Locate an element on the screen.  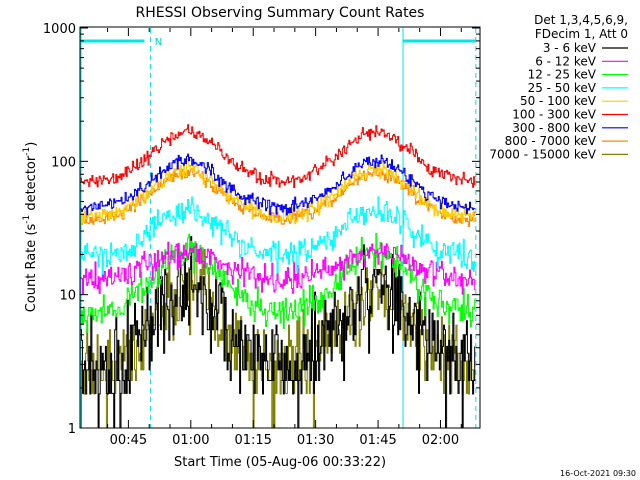
x-tick-label: 00:45 is located at coordinates (128, 440).